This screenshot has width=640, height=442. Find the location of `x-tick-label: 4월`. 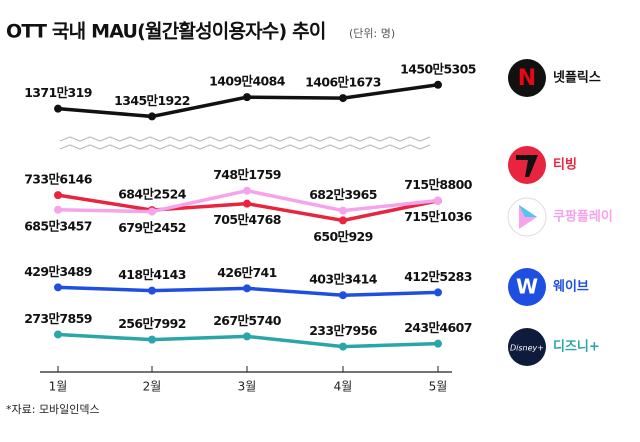

x-tick-label: 4월 is located at coordinates (343, 387).